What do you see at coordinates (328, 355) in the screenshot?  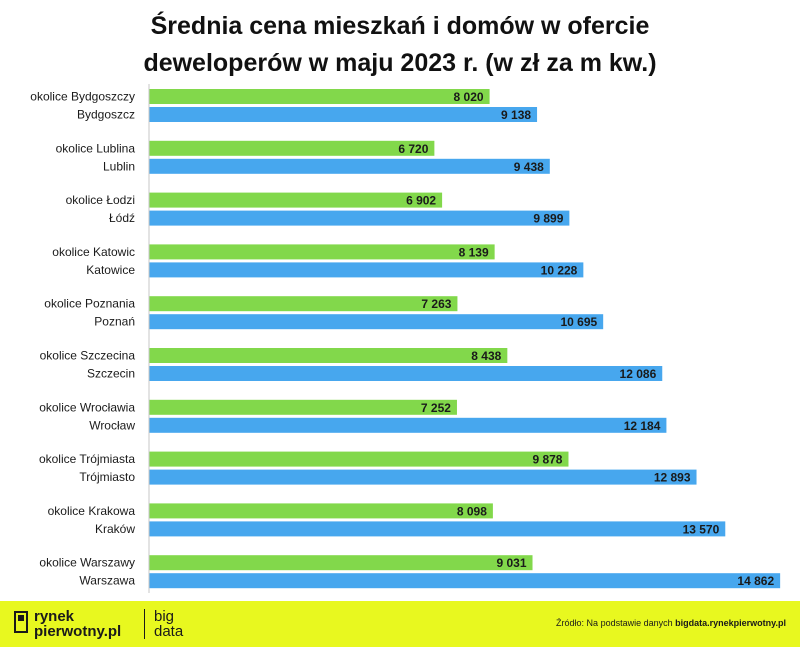 I see `bar-okolice-szczecina` at bounding box center [328, 355].